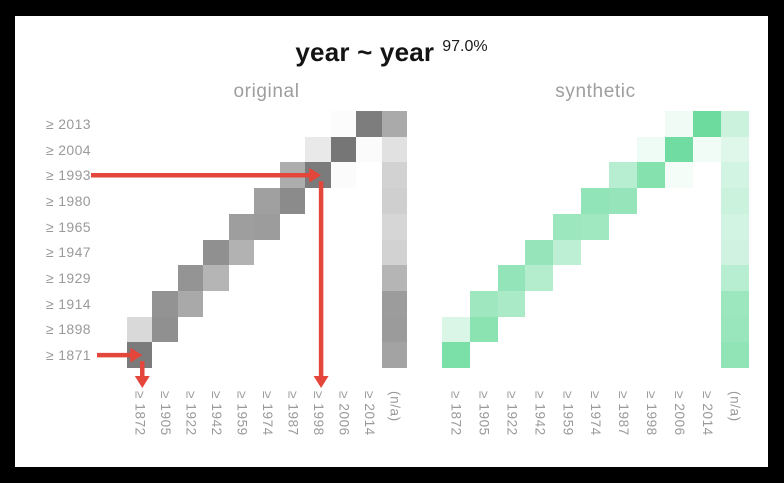  What do you see at coordinates (391, 52) in the screenshot?
I see `page-title: year ~ year 97.0%` at bounding box center [391, 52].